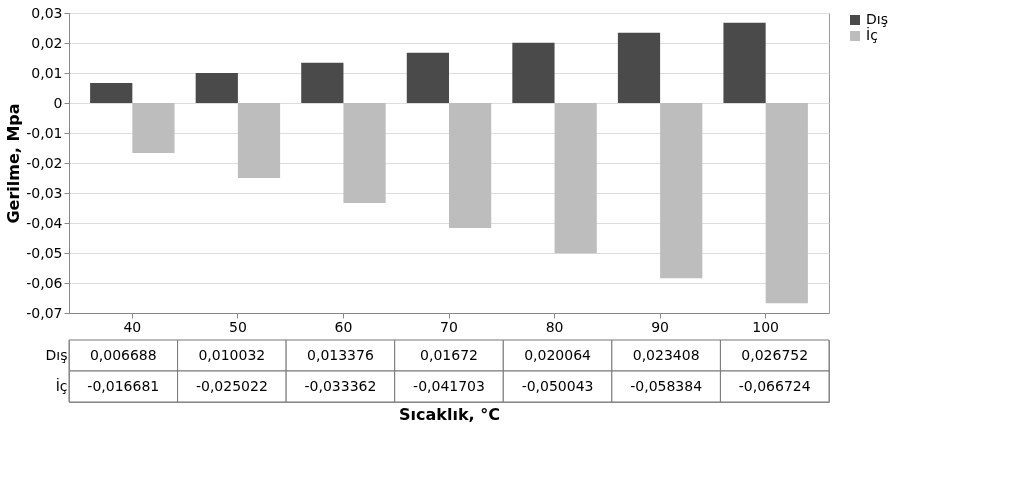  What do you see at coordinates (340, 385) in the screenshot?
I see `data-label: -0,033362` at bounding box center [340, 385].